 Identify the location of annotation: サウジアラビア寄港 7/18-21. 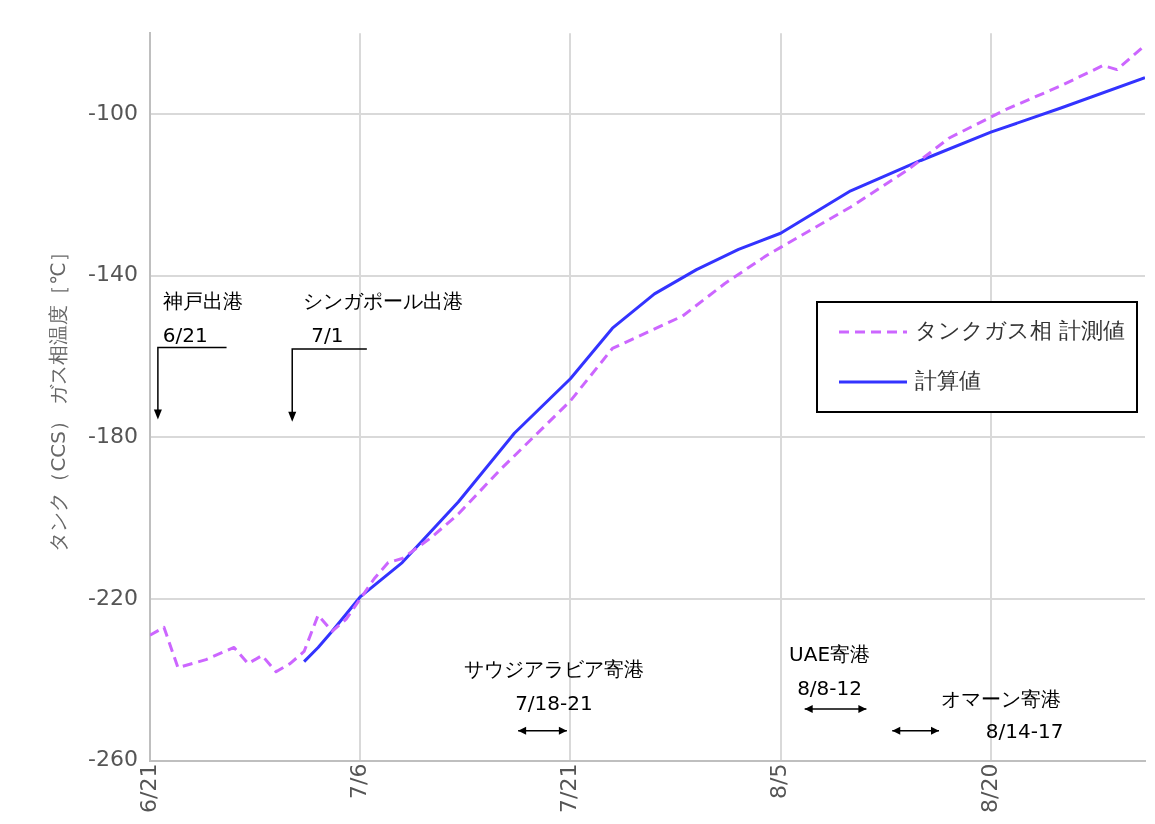
(553, 686).